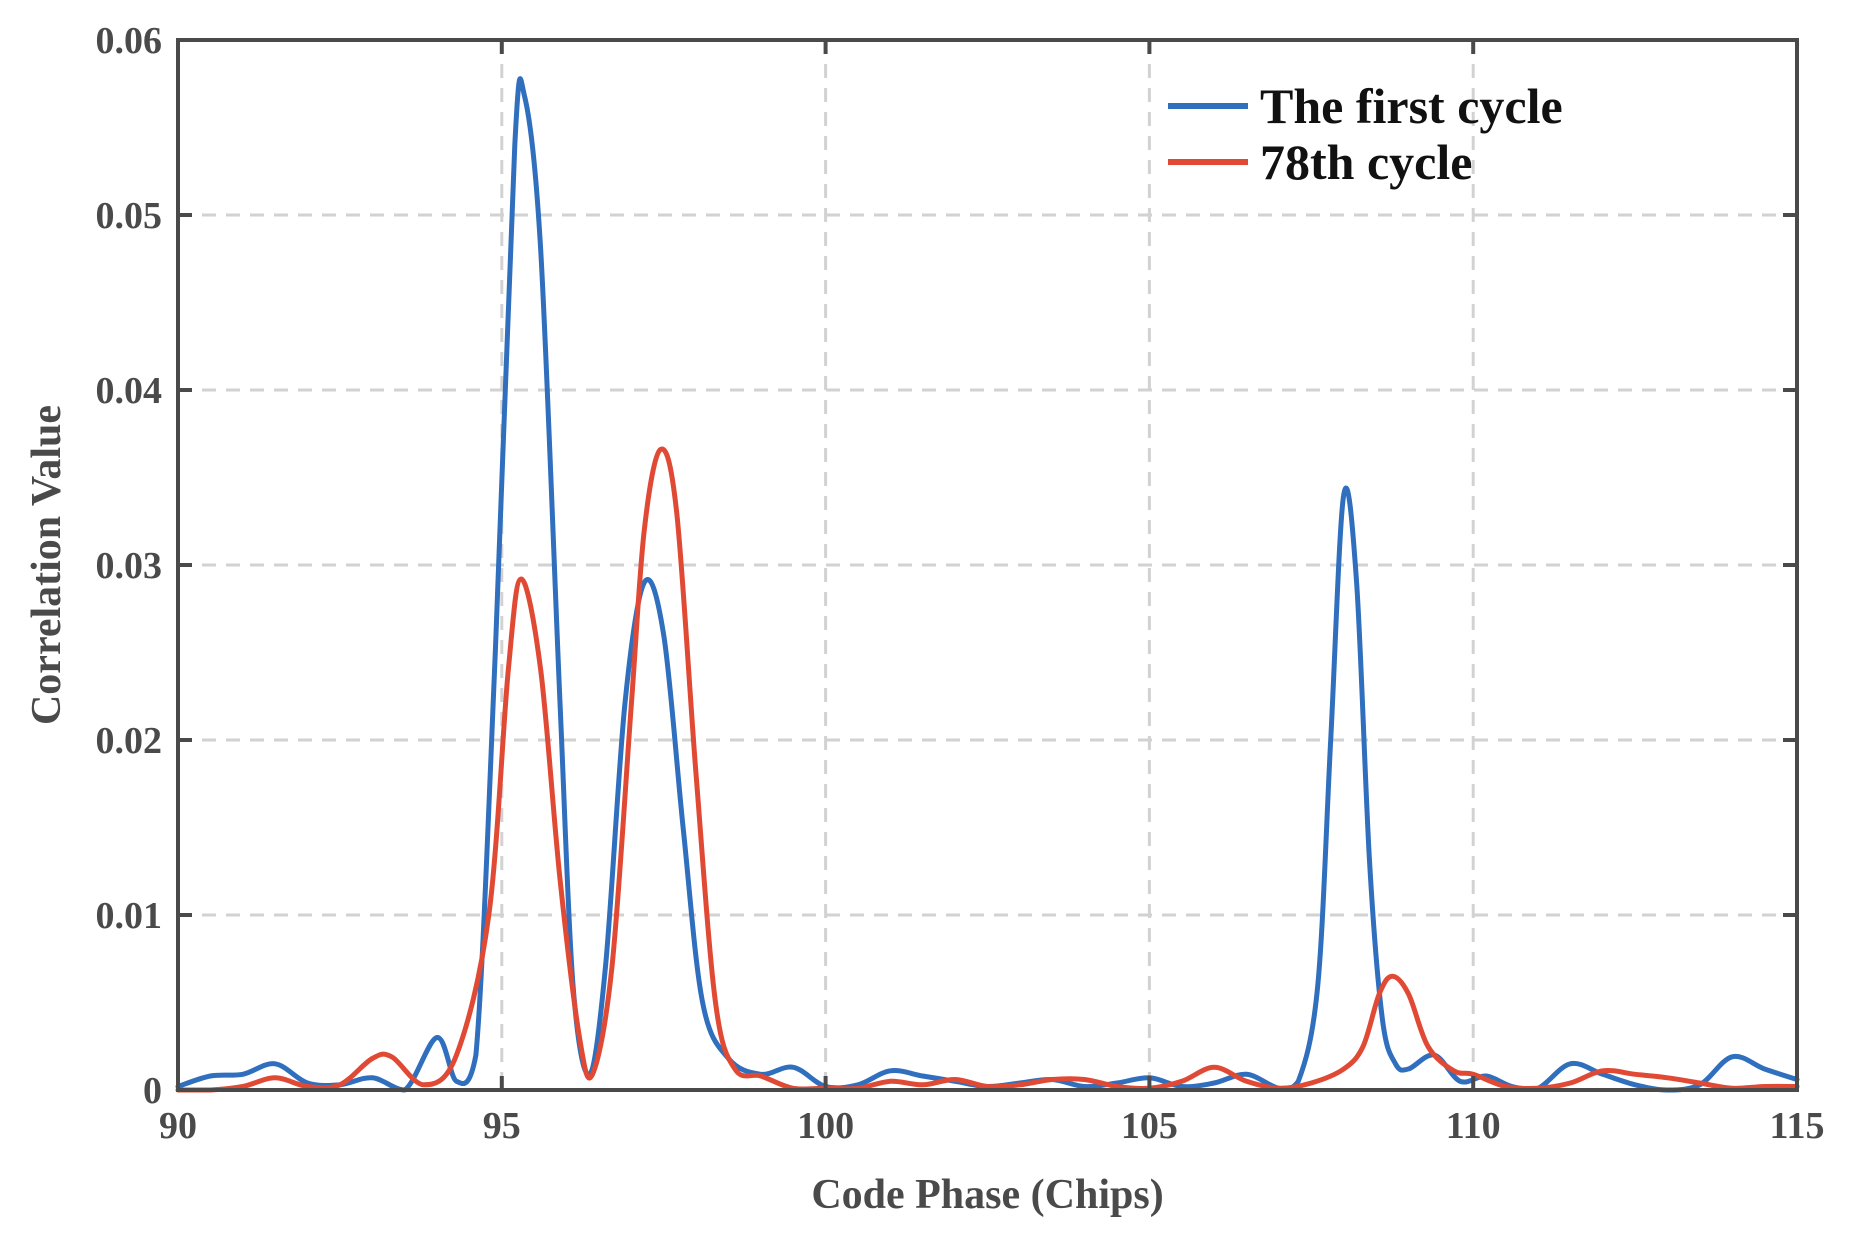 The height and width of the screenshot is (1233, 1852). Describe the element at coordinates (1797, 1126) in the screenshot. I see `x-tick-label: 115` at that location.